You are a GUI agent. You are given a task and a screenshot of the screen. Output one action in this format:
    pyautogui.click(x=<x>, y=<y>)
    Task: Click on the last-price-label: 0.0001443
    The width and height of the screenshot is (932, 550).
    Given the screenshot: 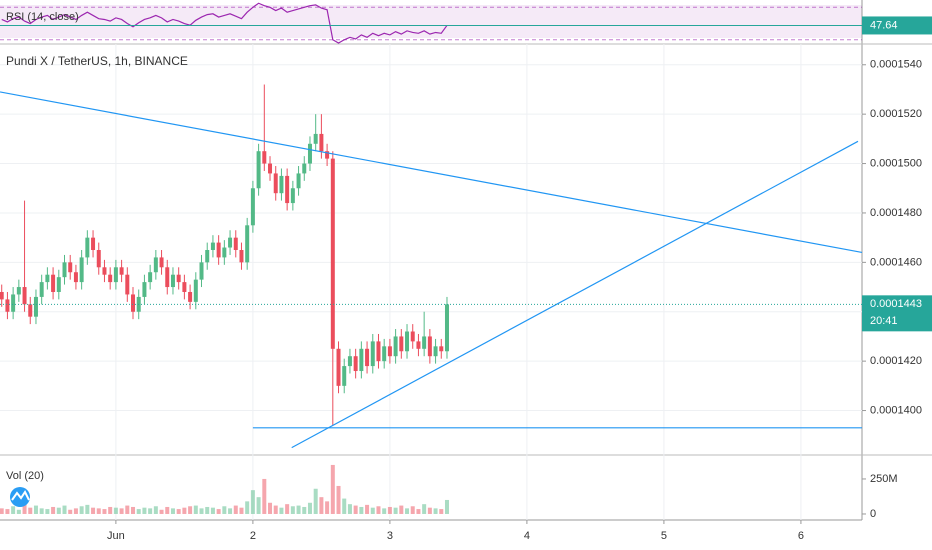 What is the action you would take?
    pyautogui.click(x=896, y=304)
    